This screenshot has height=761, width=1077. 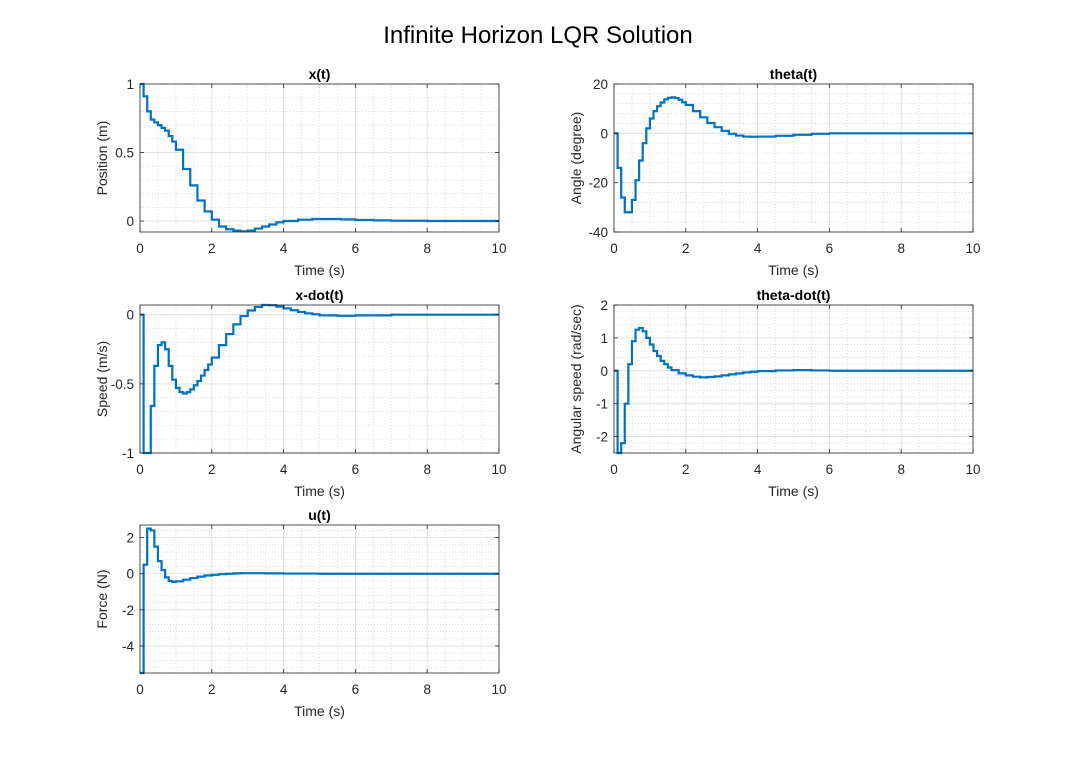 What do you see at coordinates (140, 248) in the screenshot?
I see `x-x-tick-label: 0` at bounding box center [140, 248].